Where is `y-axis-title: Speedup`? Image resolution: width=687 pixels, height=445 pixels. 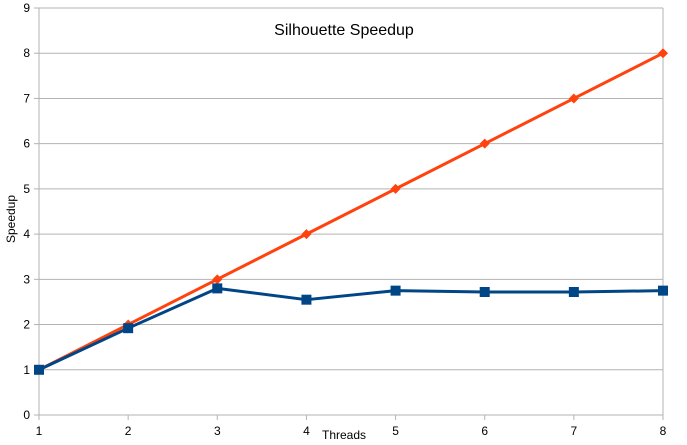 y-axis-title: Speedup is located at coordinates (11, 219).